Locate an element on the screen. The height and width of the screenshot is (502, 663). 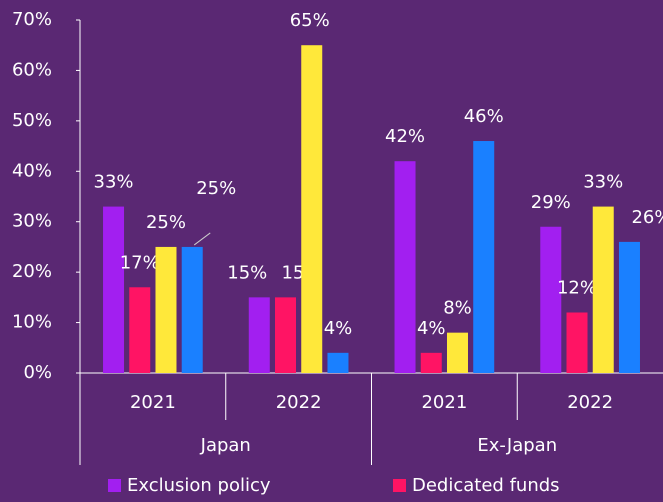
data-label: 15% is located at coordinates (247, 272).